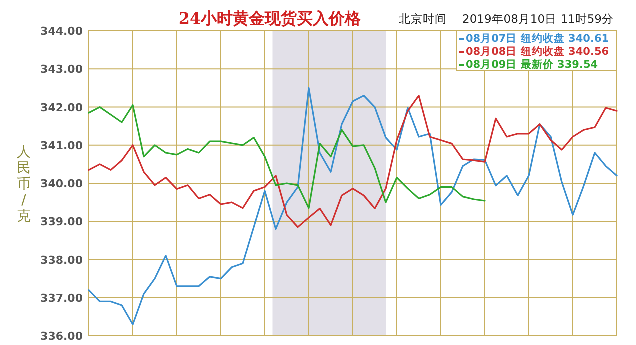 This screenshot has height=345, width=636. I want to click on text: 北京时间, so click(423, 19).